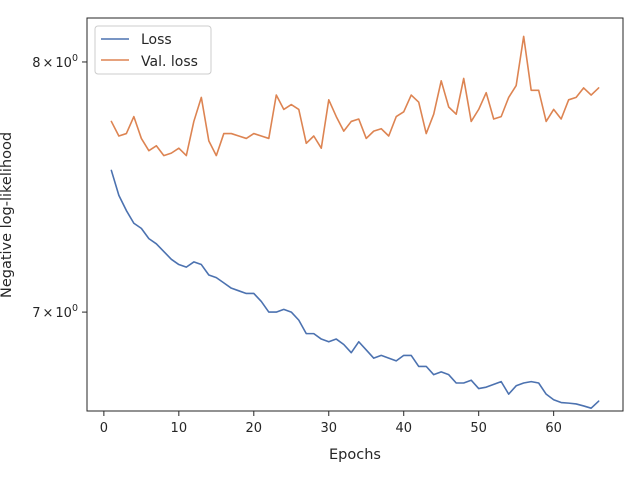 This screenshot has height=480, width=640. What do you see at coordinates (179, 428) in the screenshot?
I see `x-tick-label: 10` at bounding box center [179, 428].